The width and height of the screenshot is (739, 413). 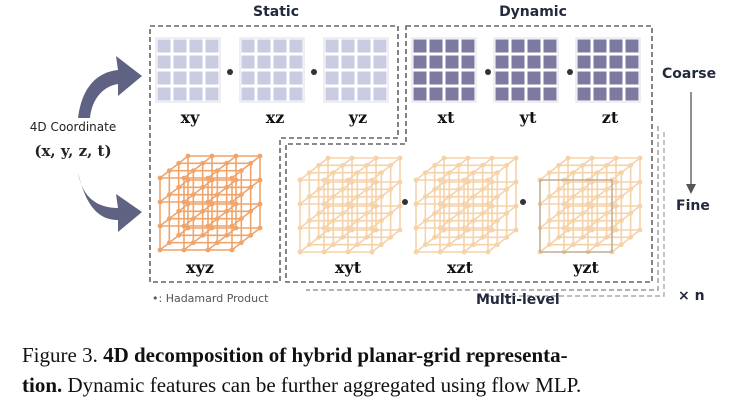 What do you see at coordinates (518, 300) in the screenshot?
I see `multi-level-label: Multi-level` at bounding box center [518, 300].